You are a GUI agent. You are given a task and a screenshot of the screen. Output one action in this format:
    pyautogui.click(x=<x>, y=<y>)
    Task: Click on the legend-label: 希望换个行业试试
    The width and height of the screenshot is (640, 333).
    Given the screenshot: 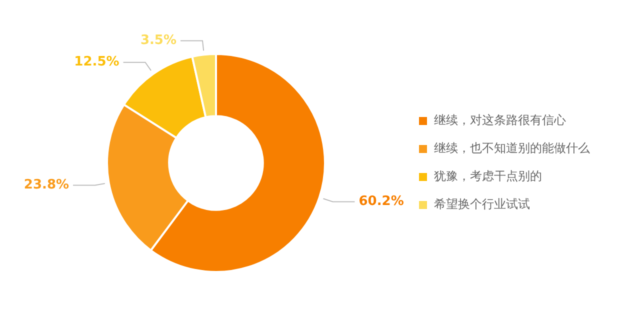 What is the action you would take?
    pyautogui.click(x=482, y=204)
    